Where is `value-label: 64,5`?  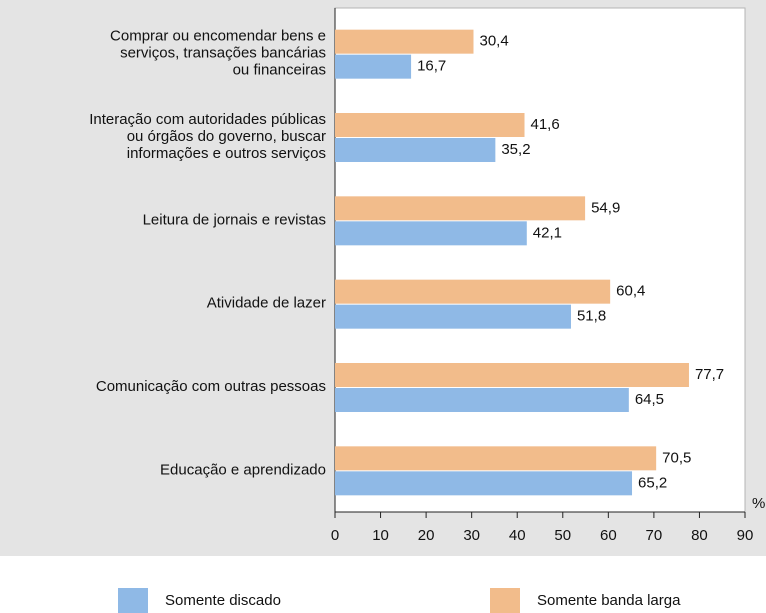
value-label: 64,5 is located at coordinates (649, 399).